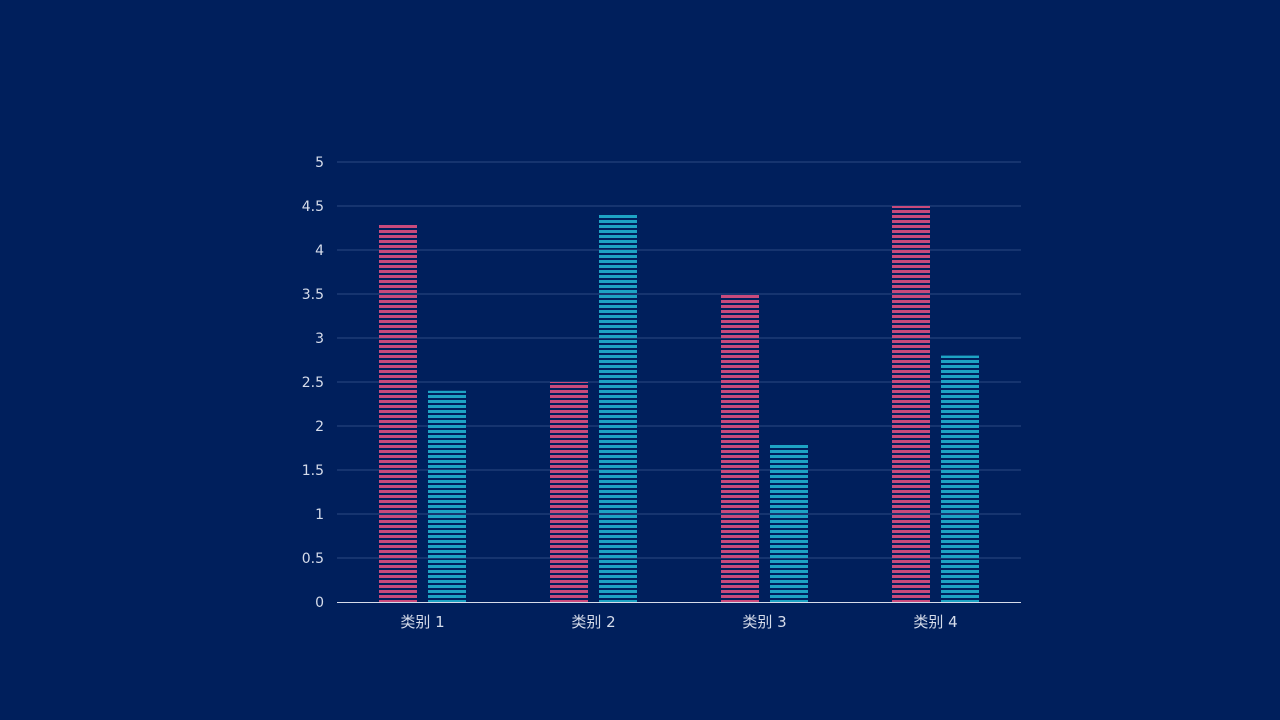 Image resolution: width=1280 pixels, height=720 pixels. I want to click on y-tick-label: 2, so click(319, 427).